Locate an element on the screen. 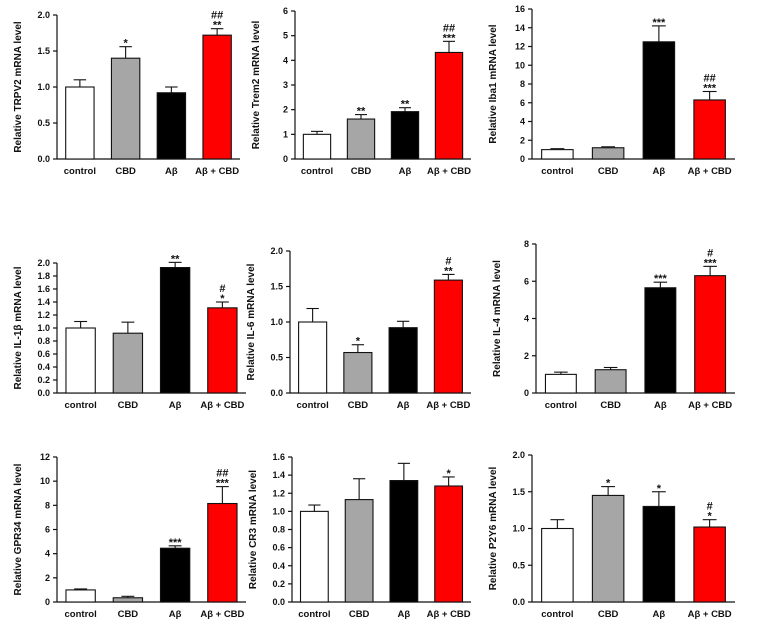 This screenshot has width=758, height=632. significance-mark: *** is located at coordinates (710, 89).